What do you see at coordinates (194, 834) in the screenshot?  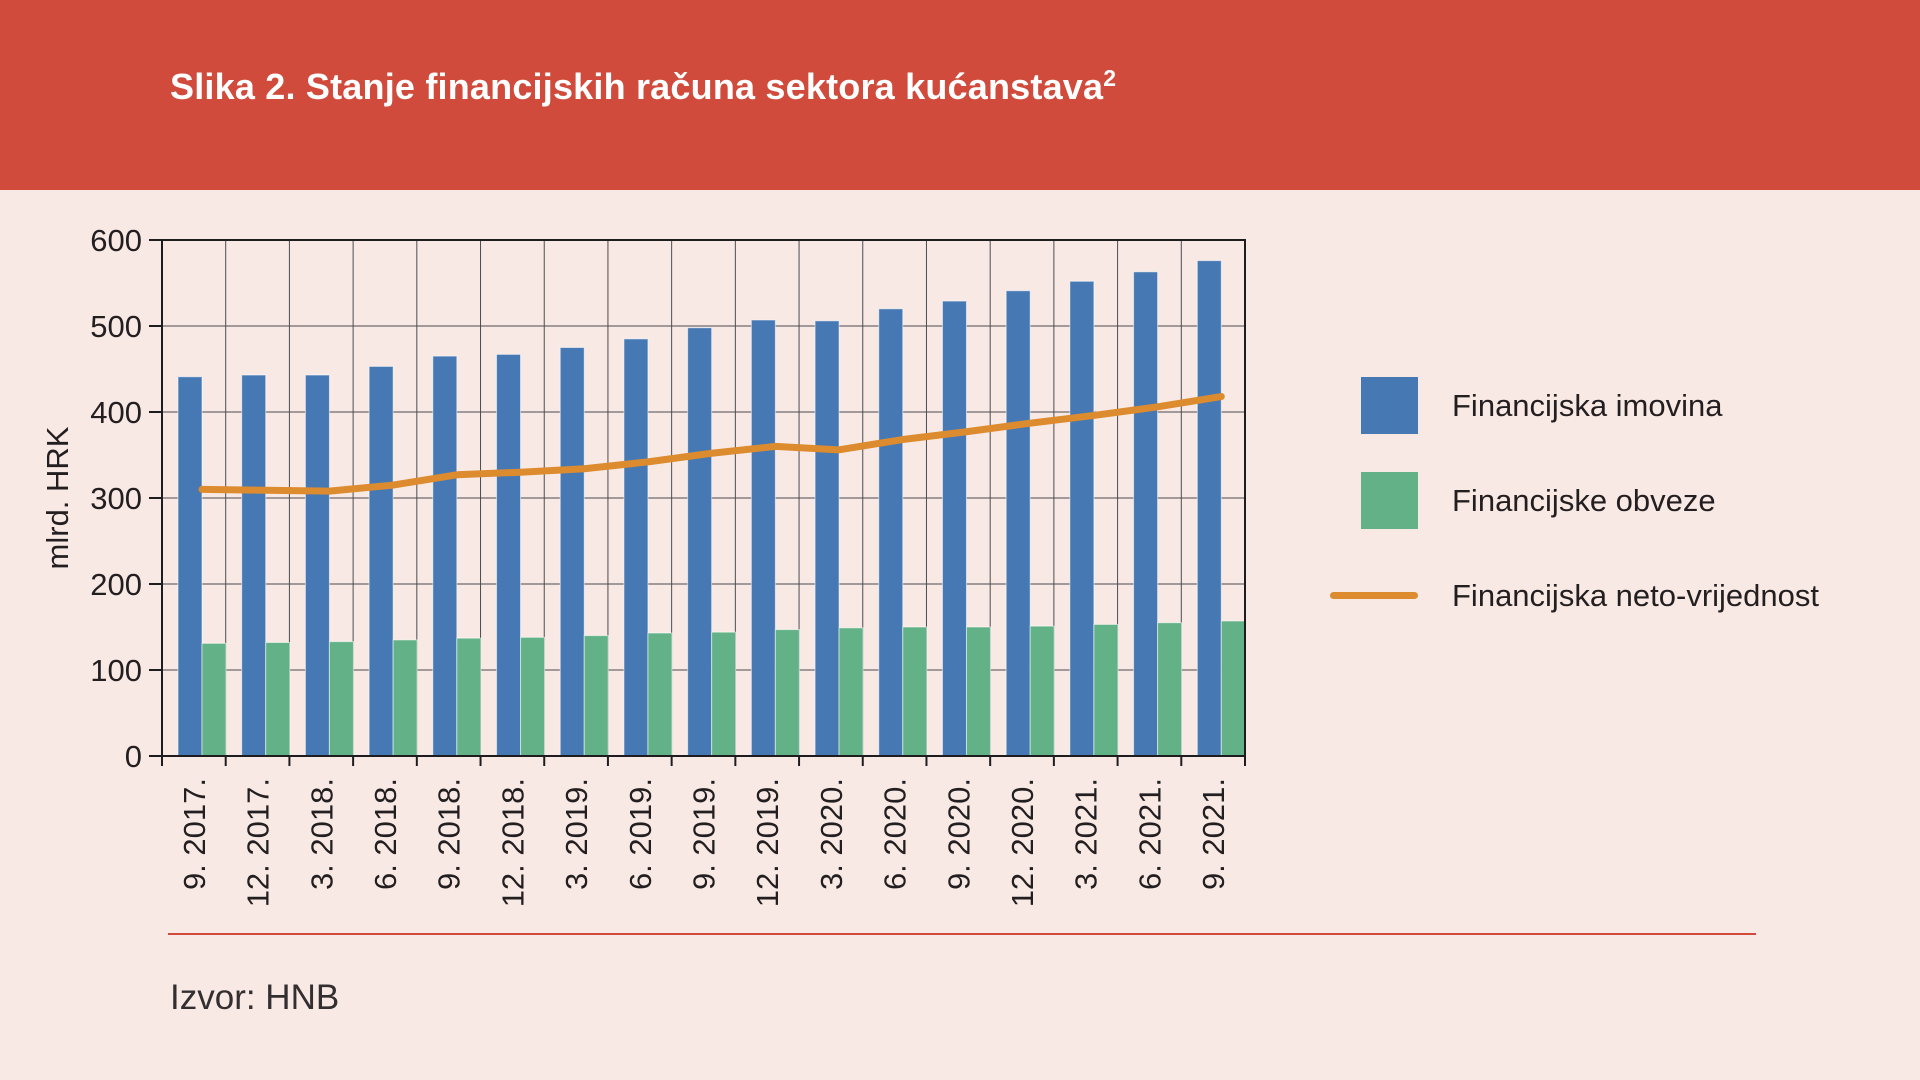 I see `x-axis-tick-label: 9. 2017.` at bounding box center [194, 834].